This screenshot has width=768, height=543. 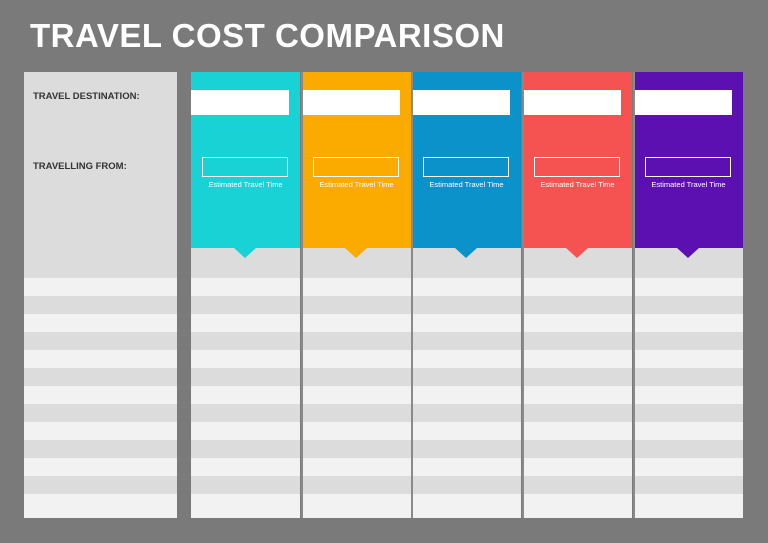 I want to click on destination-header-2: Estimated Travel Time, so click(x=356, y=160).